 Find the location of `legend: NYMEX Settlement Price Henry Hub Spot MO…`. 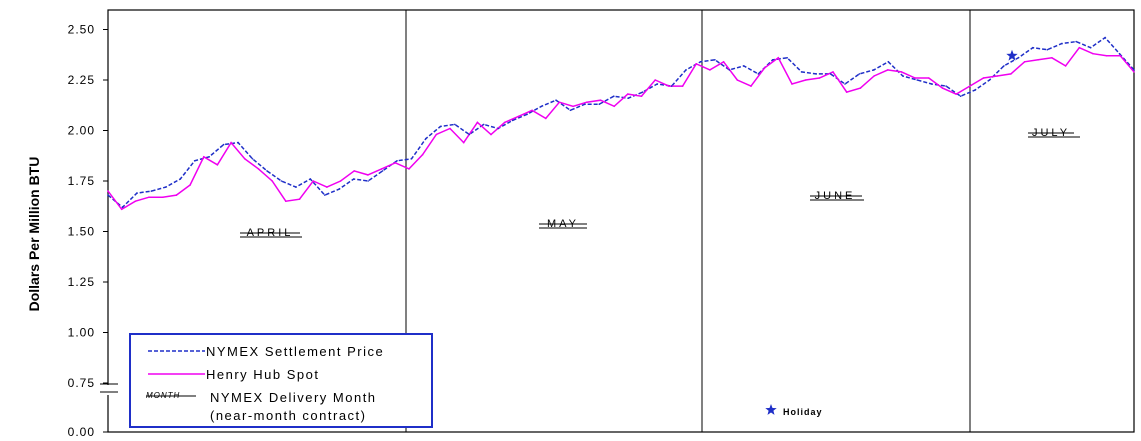

legend: NYMEX Settlement Price Henry Hub Spot MO… is located at coordinates (281, 380).